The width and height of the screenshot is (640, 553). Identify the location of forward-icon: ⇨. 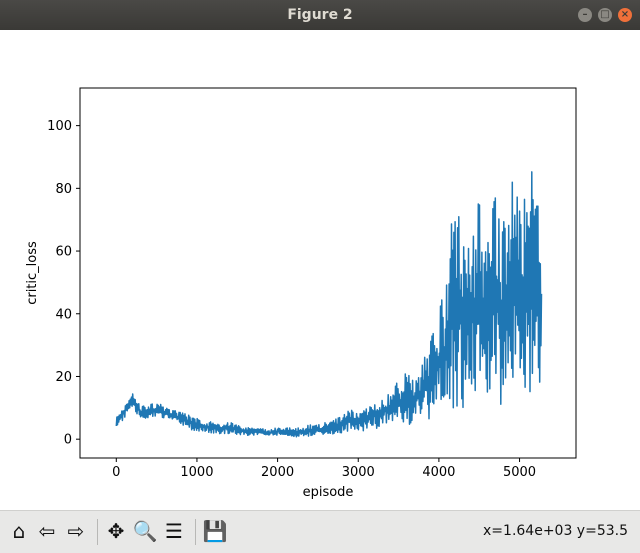
(76, 531).